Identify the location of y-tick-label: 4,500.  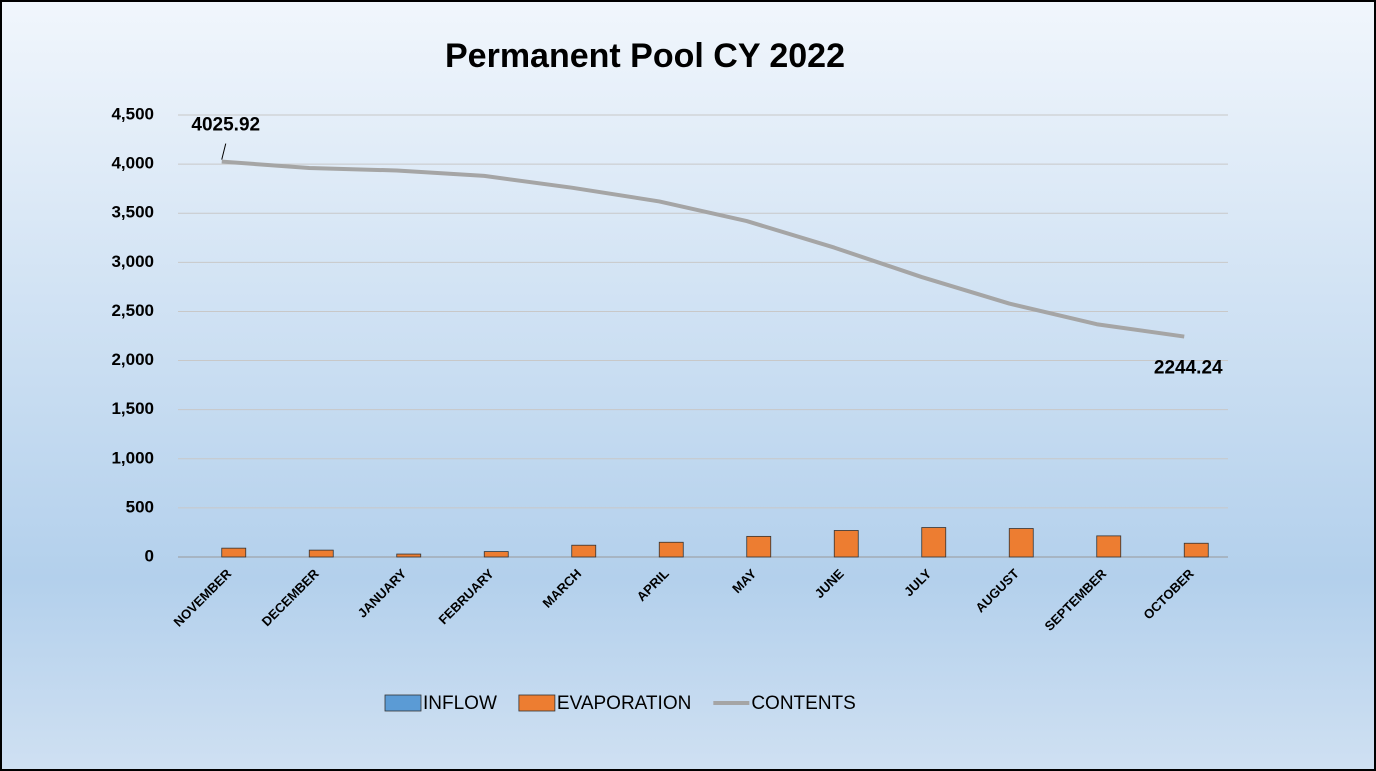
(132, 113).